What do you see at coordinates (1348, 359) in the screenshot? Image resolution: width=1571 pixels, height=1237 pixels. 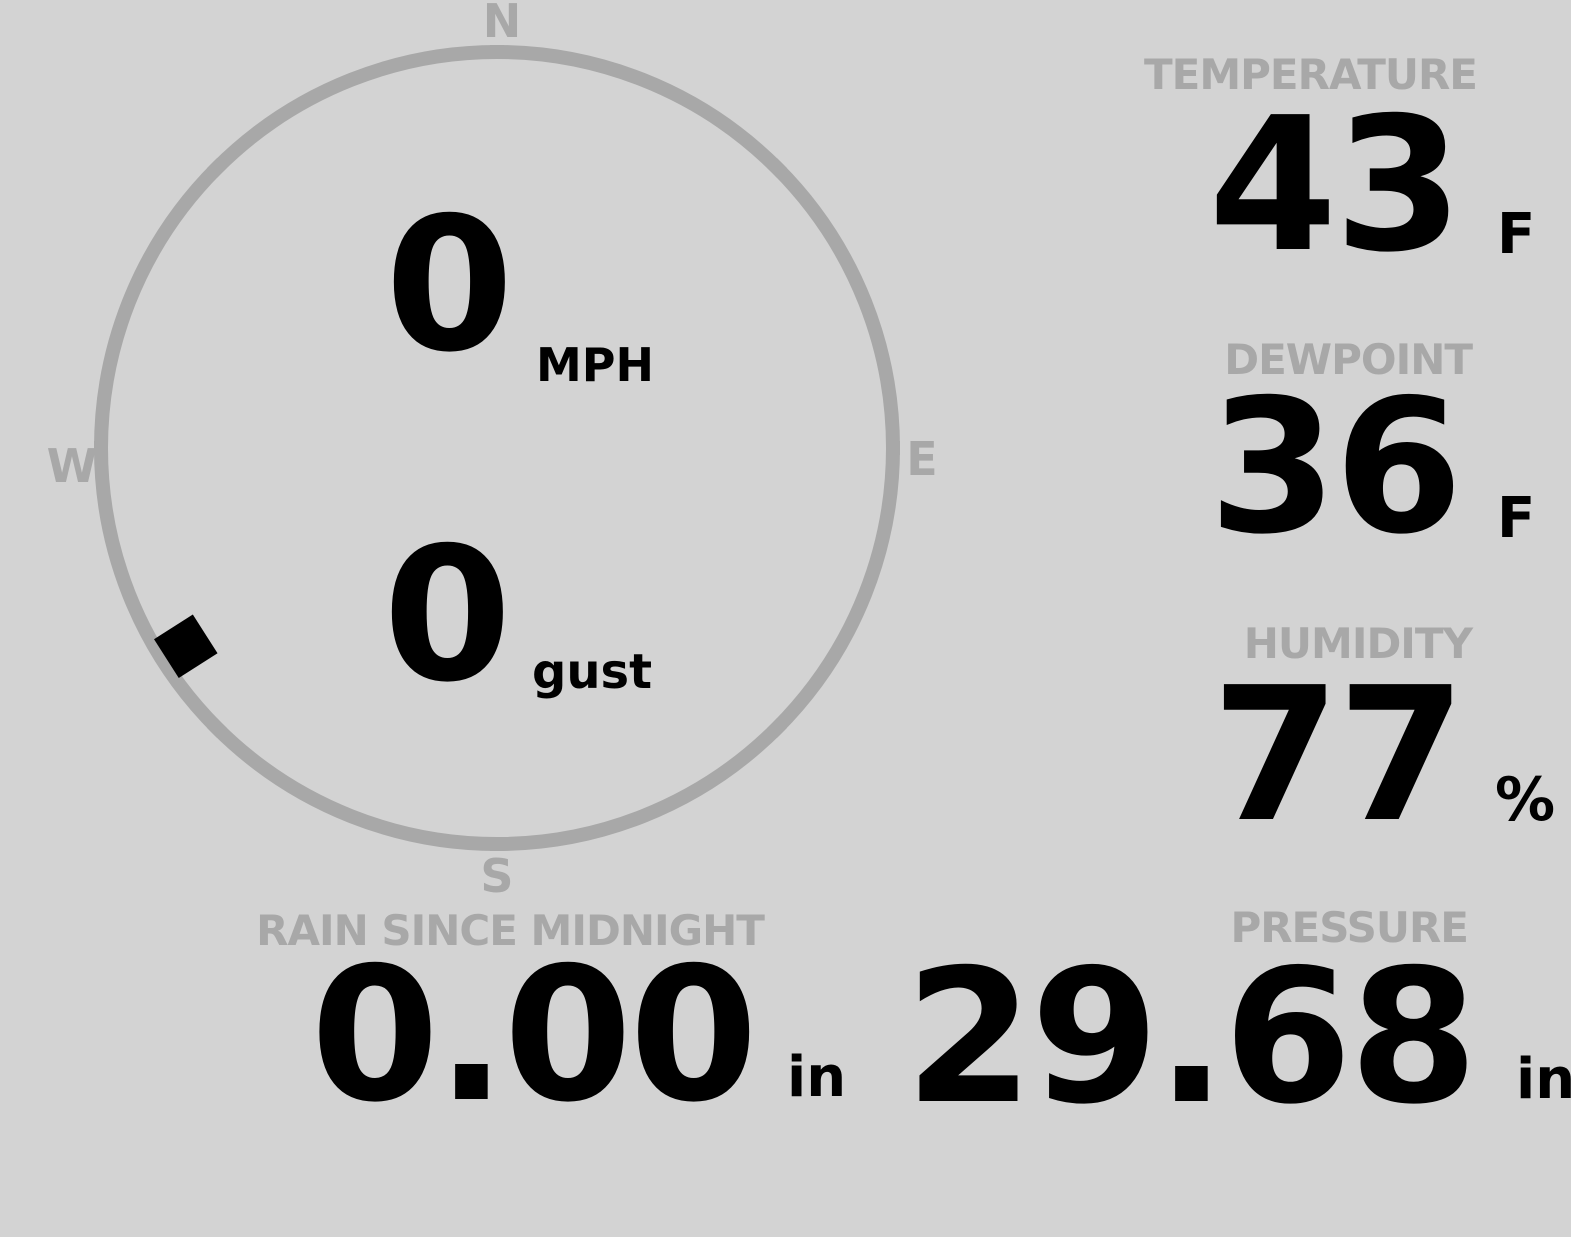 I see `dewpoint-label: DEWPOINT` at bounding box center [1348, 359].